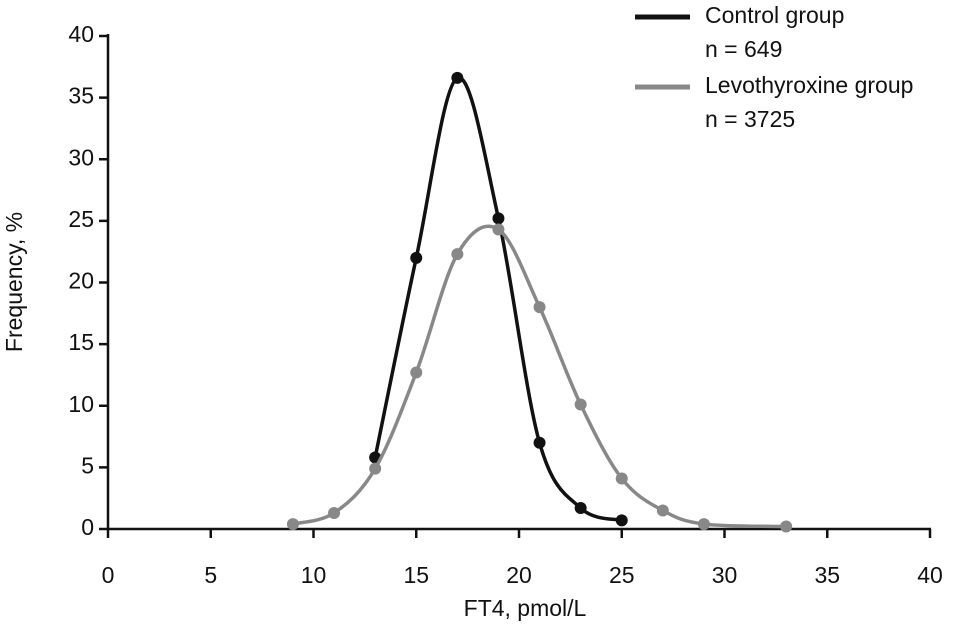  Describe the element at coordinates (81, 34) in the screenshot. I see `y-tick-label: 40` at that location.